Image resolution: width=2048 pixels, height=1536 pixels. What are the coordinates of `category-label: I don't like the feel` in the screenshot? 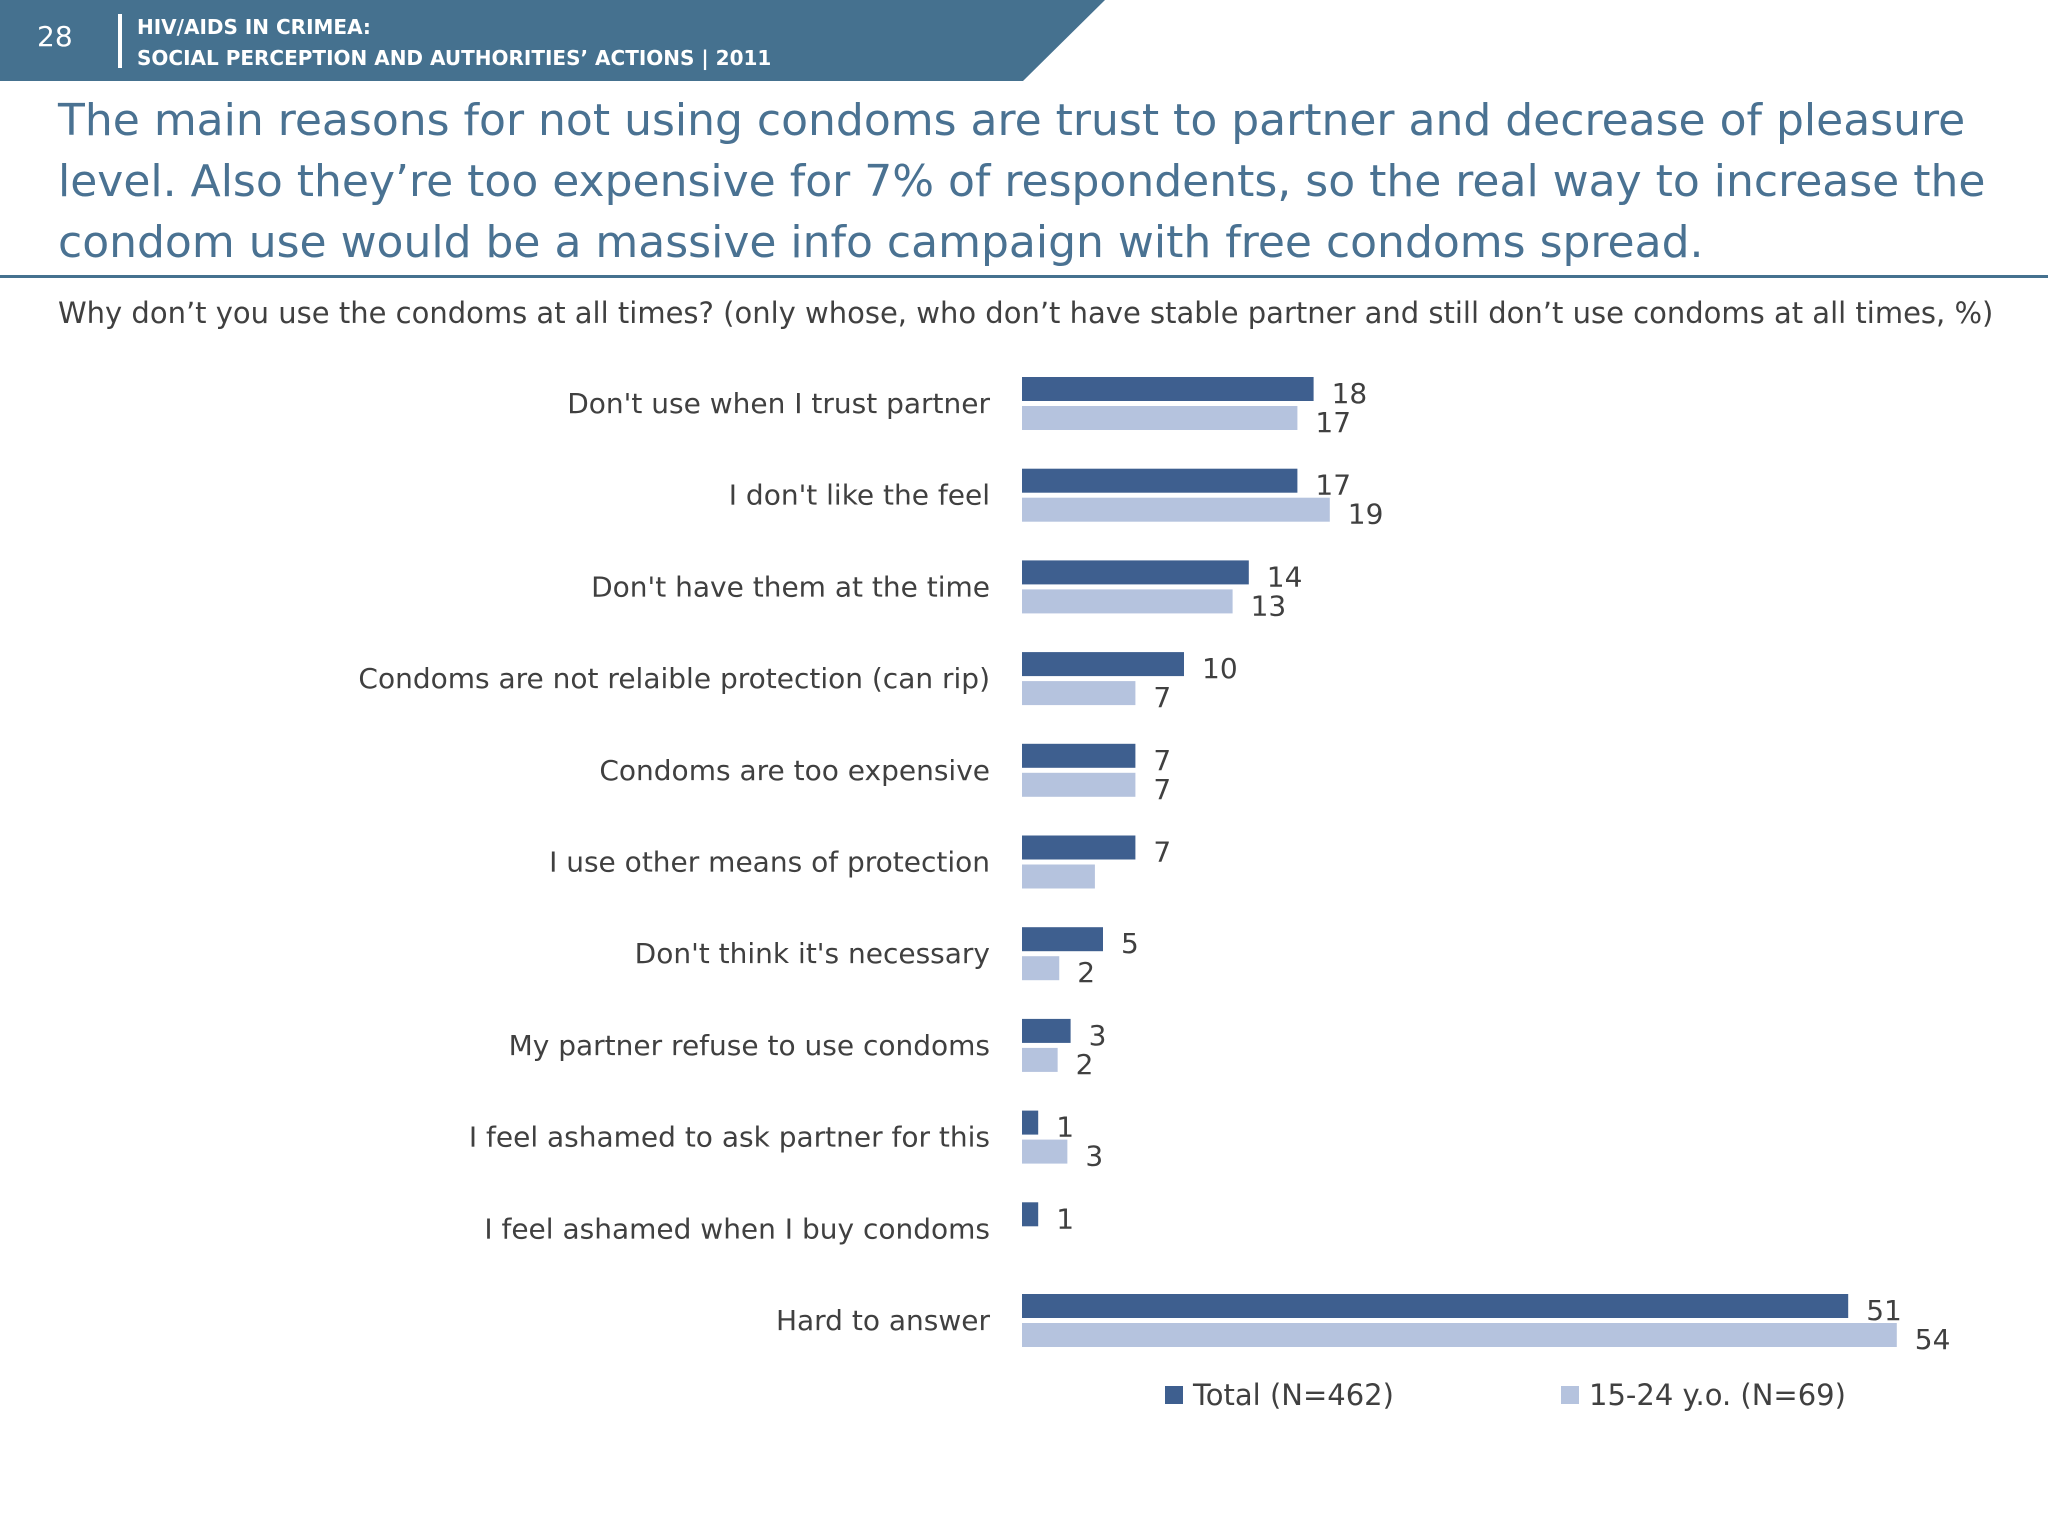 It's located at (859, 495).